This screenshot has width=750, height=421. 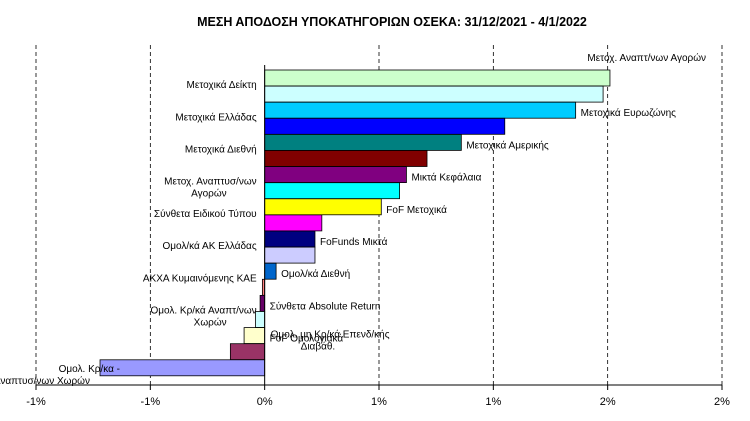 I want to click on bar-label: FoF Ομολογιακά, so click(x=307, y=339).